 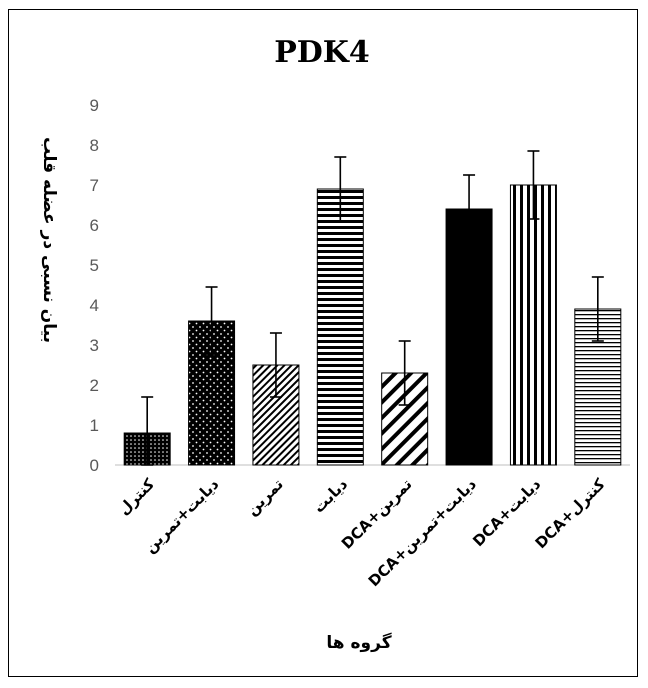 What do you see at coordinates (322, 52) in the screenshot?
I see `chart-title: PDK4` at bounding box center [322, 52].